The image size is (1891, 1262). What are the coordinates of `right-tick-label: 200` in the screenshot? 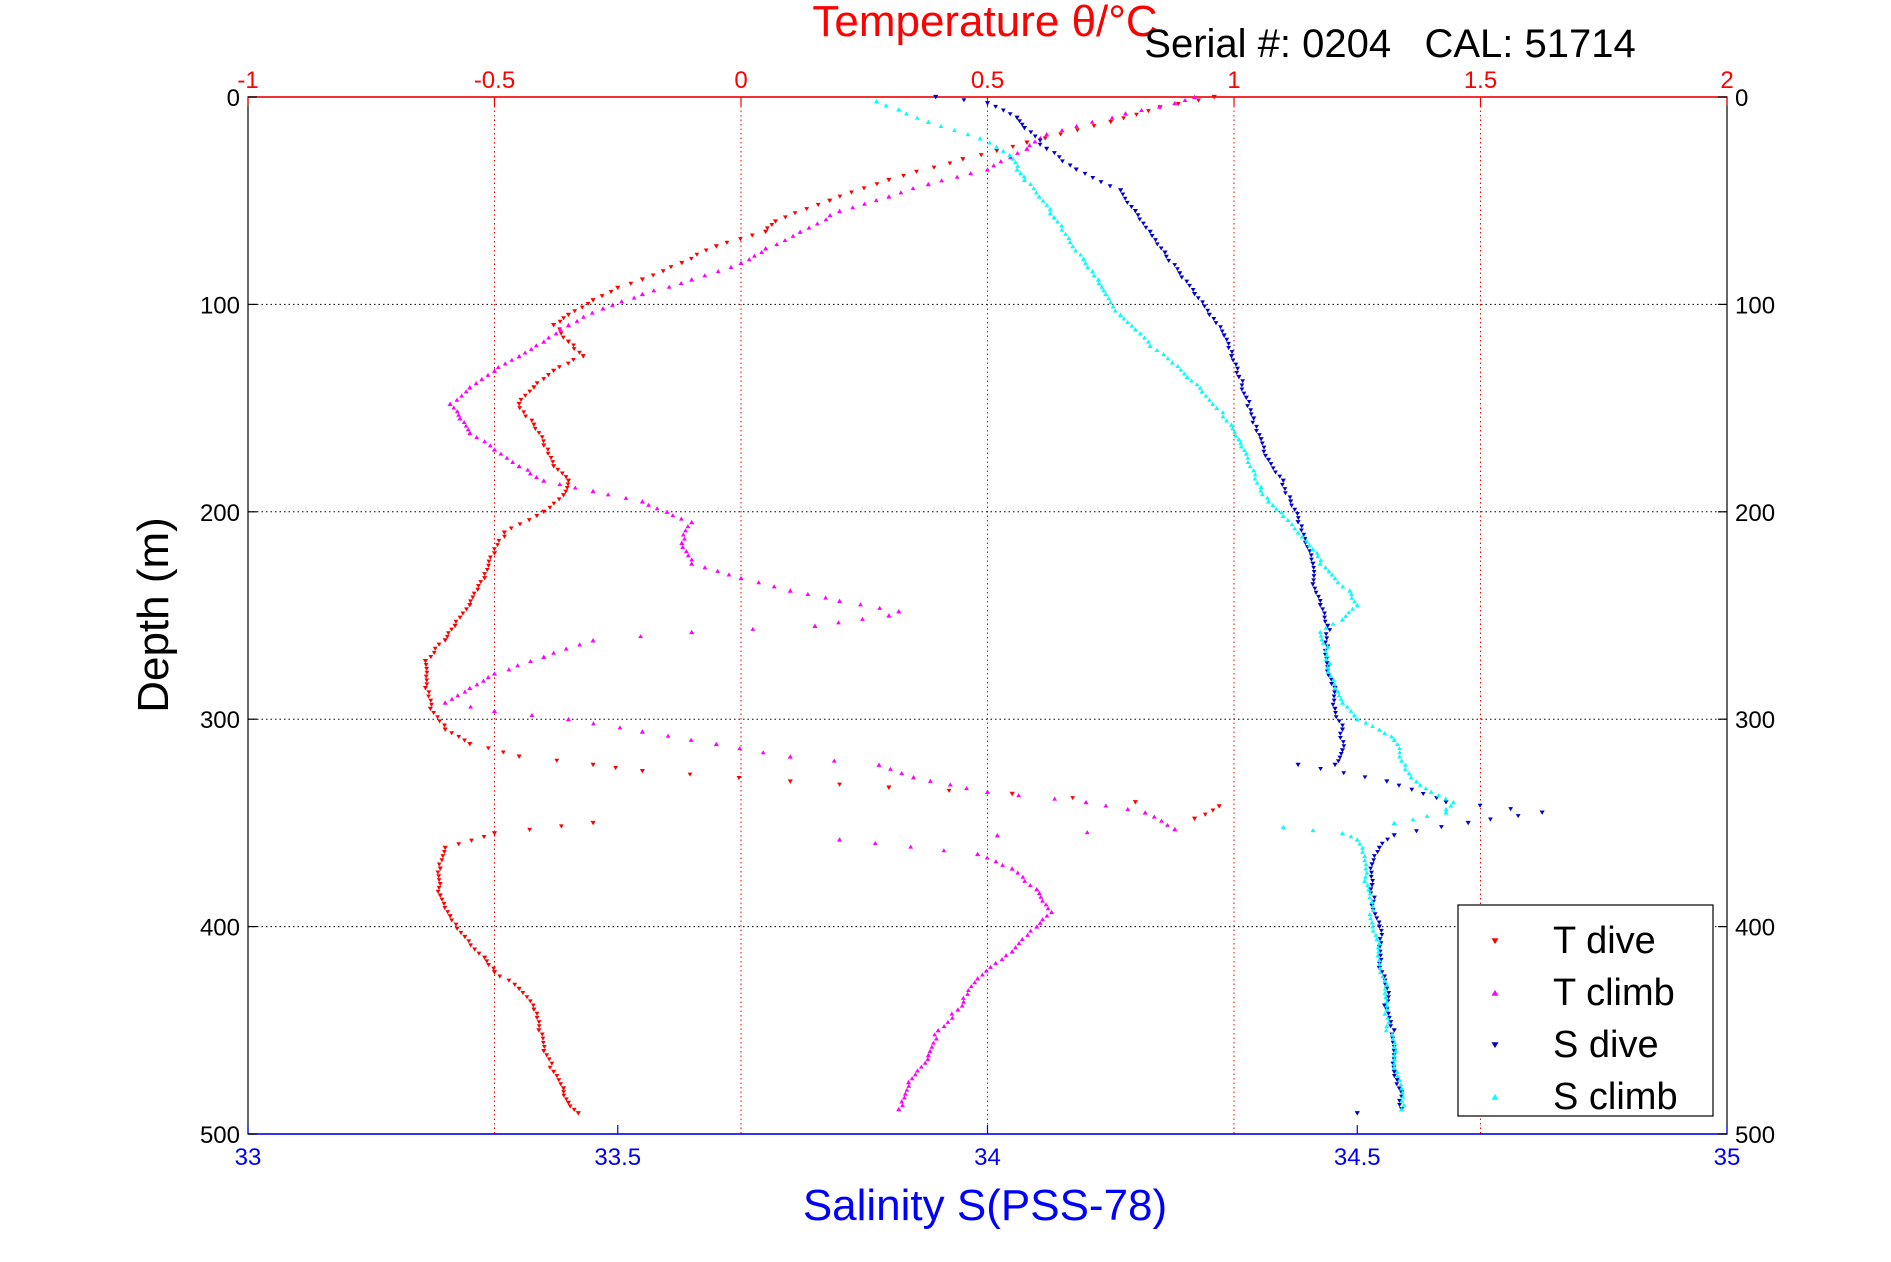 It's located at (1755, 513).